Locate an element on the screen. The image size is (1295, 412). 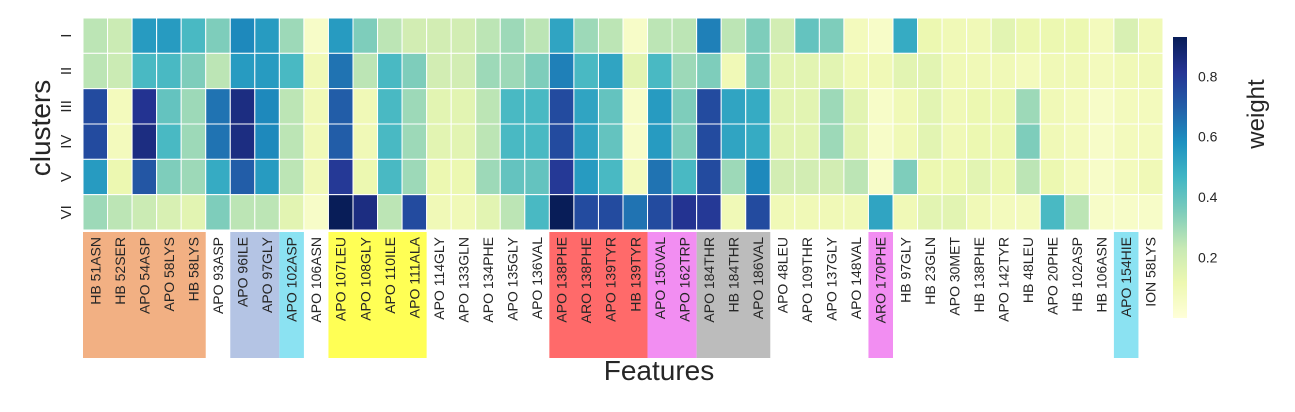
column-label: HB 97GLY is located at coordinates (905, 269).